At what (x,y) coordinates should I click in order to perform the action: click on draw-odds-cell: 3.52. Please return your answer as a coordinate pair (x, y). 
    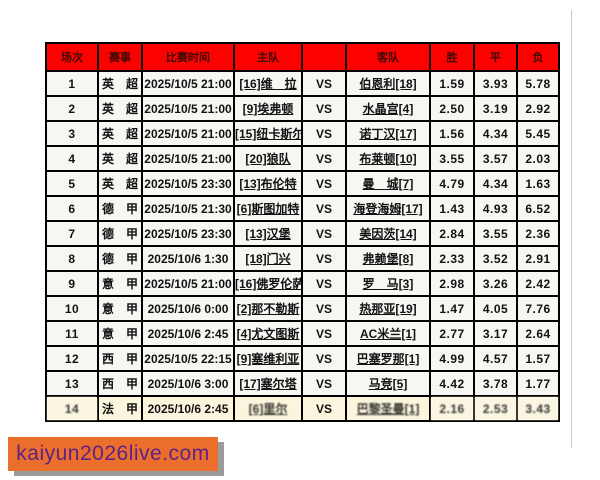
    Looking at the image, I should click on (495, 258).